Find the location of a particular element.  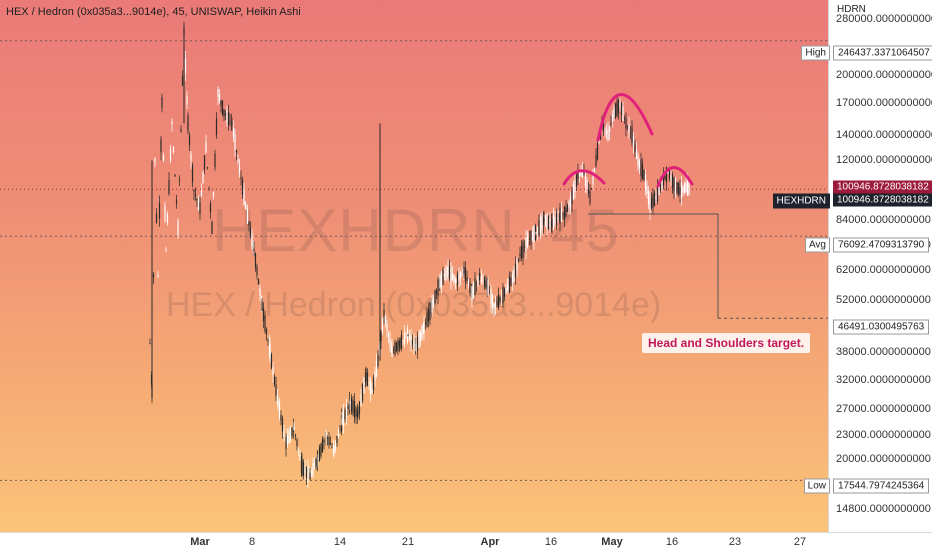

head-and-shoulders-annotation: Head and Shoulders target. is located at coordinates (726, 343).